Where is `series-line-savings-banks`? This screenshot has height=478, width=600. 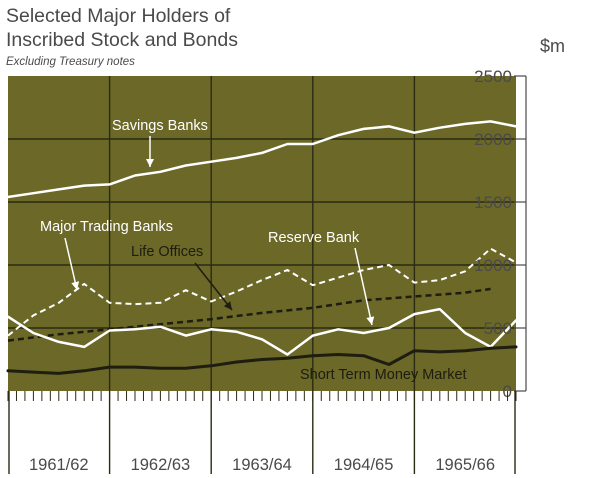
series-line-savings-banks is located at coordinates (262, 159).